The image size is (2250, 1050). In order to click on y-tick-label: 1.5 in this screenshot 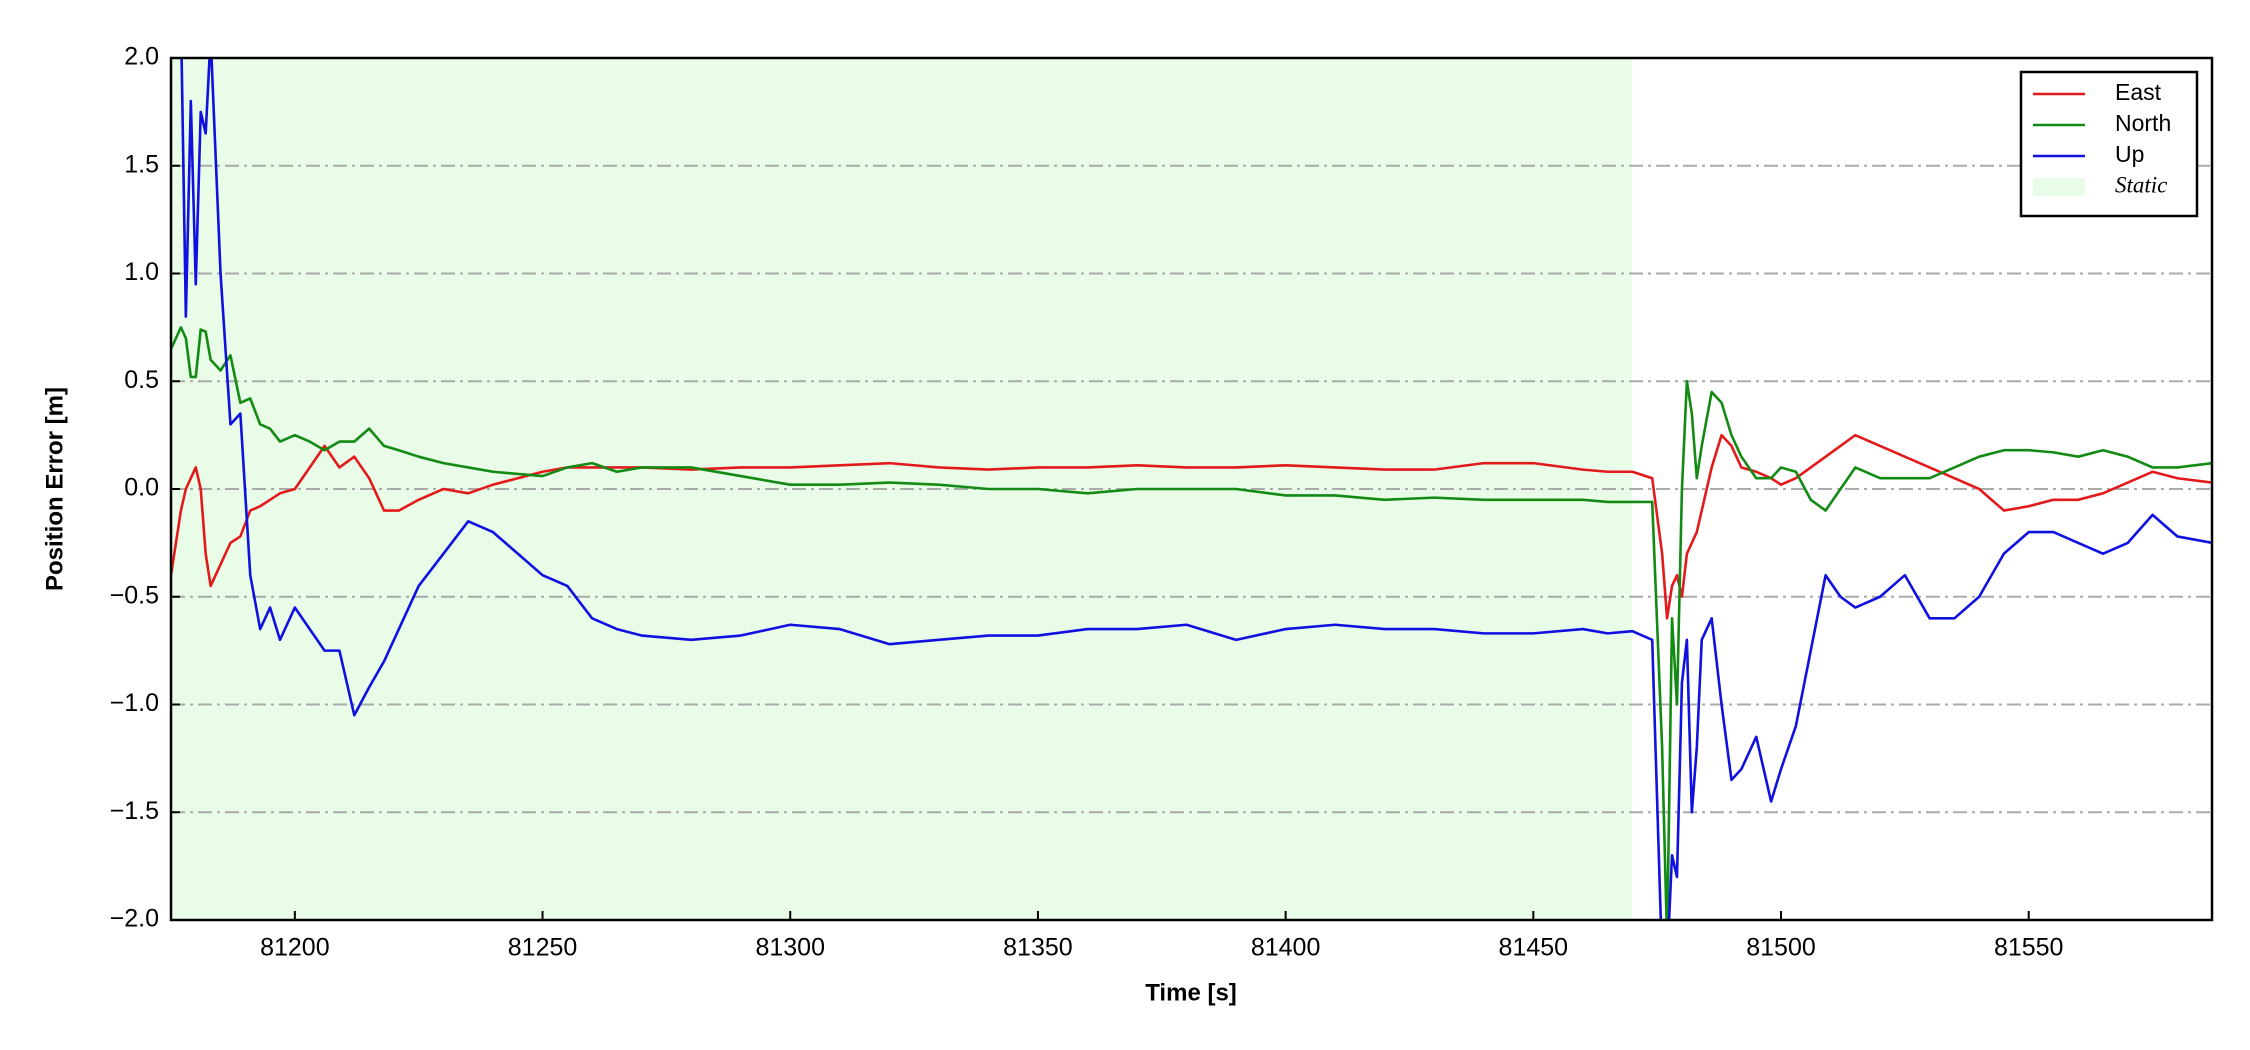, I will do `click(141, 164)`.